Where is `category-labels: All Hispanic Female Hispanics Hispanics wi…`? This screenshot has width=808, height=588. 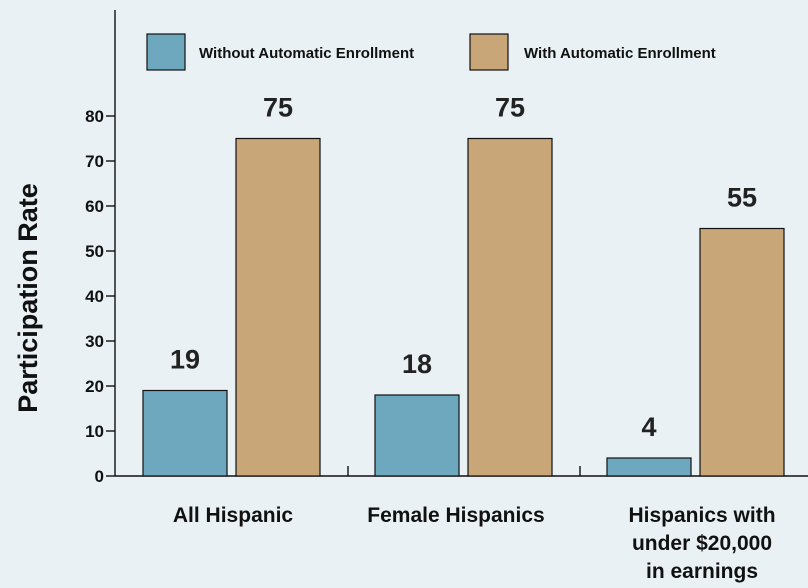 category-labels: All Hispanic Female Hispanics Hispanics wi… is located at coordinates (474, 543).